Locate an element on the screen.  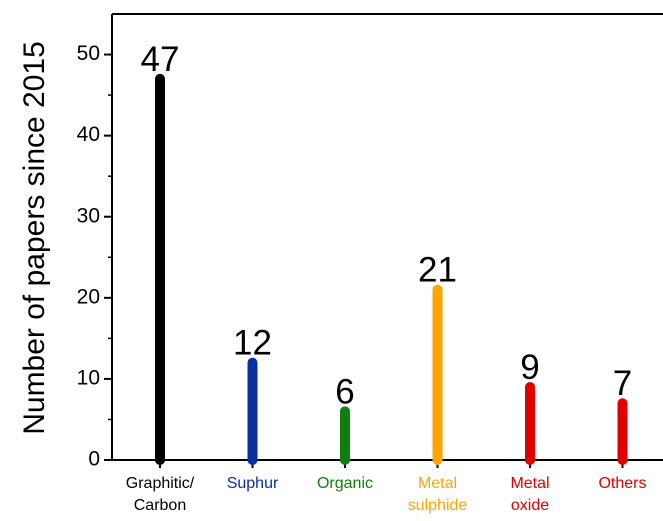
y-tick-label: 20 is located at coordinates (88, 296).